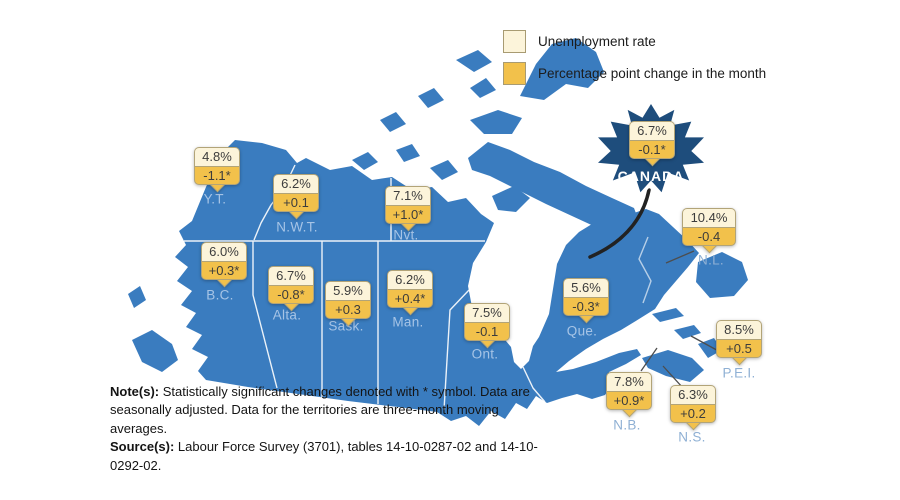 The height and width of the screenshot is (500, 900). What do you see at coordinates (693, 394) in the screenshot?
I see `unemployment-rate-value: 6.3%` at bounding box center [693, 394].